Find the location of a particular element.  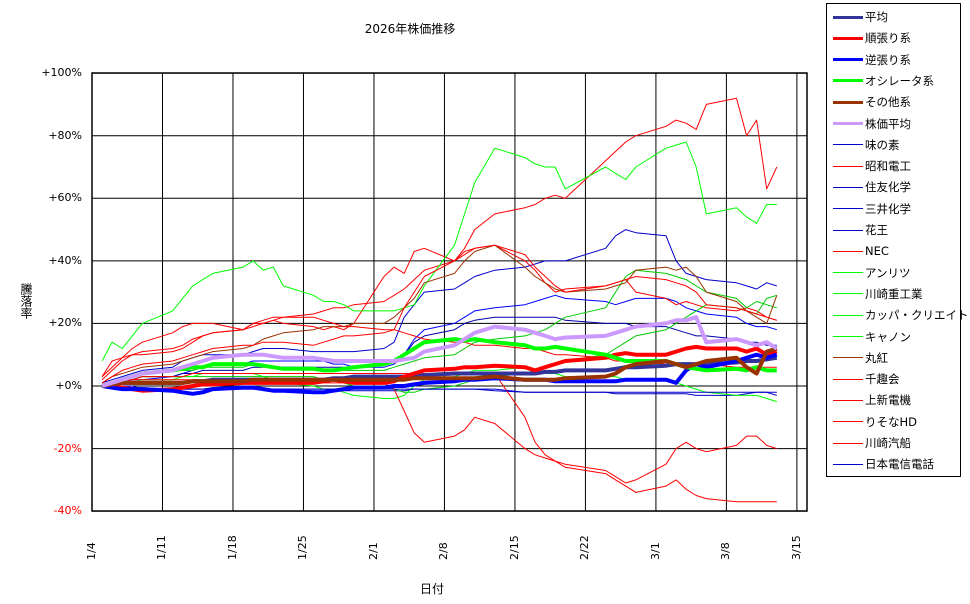

legend-label: 順張り系 is located at coordinates (888, 38).